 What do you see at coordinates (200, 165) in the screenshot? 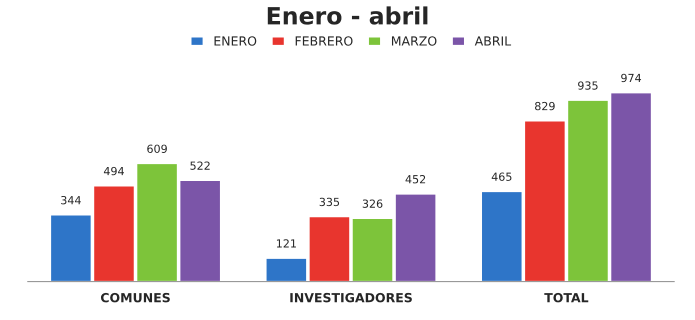
I see `data-label: 522` at bounding box center [200, 165].